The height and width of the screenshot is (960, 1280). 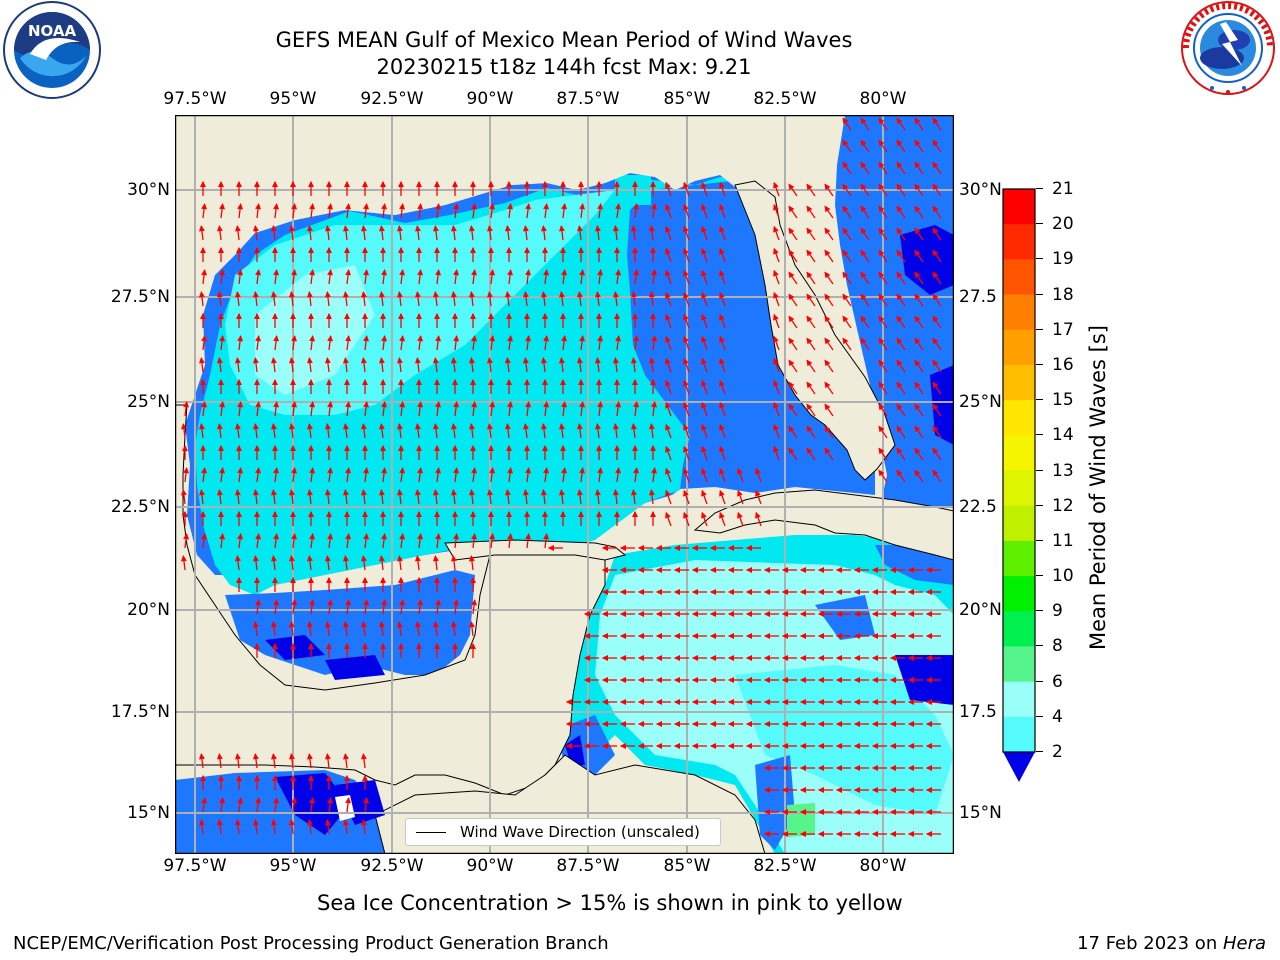 What do you see at coordinates (1057, 752) in the screenshot?
I see `colorbar-tick: 2` at bounding box center [1057, 752].